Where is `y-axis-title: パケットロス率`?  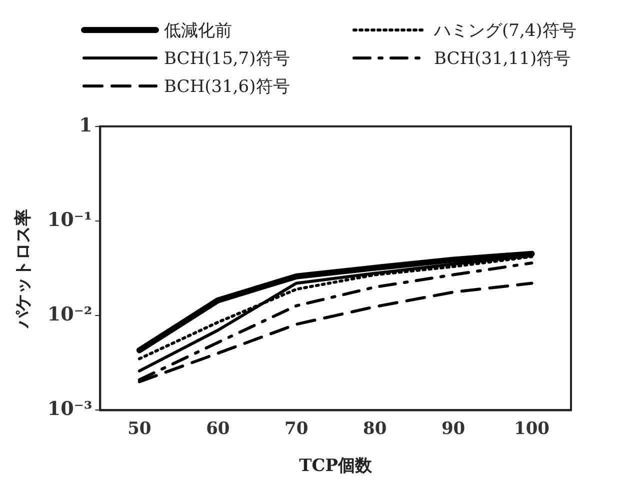 y-axis-title: パケットロス率 is located at coordinates (24, 268).